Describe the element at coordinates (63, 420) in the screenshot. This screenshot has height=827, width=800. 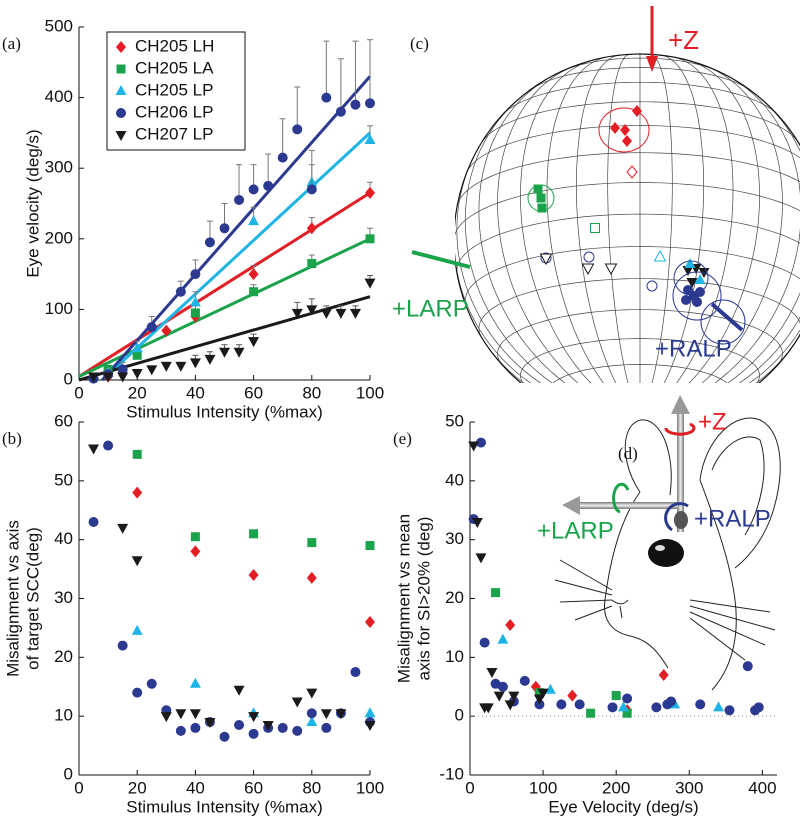
I see `y-tick-label: 60` at that location.